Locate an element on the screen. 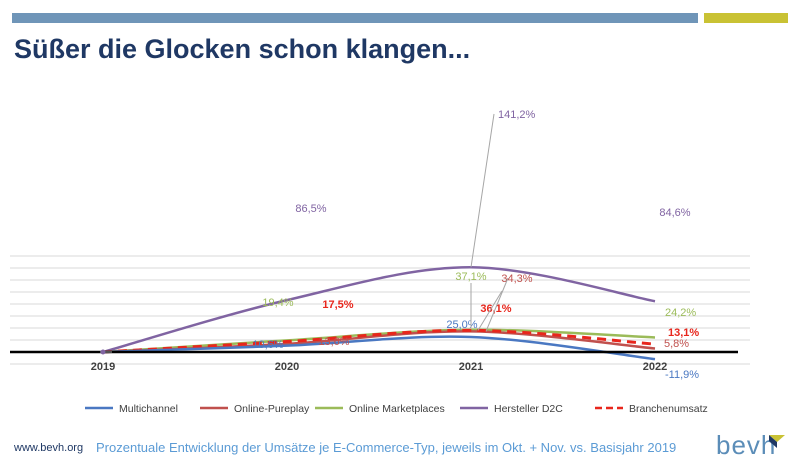 Image resolution: width=800 pixels, height=472 pixels. data-label: 24,2% is located at coordinates (680, 313).